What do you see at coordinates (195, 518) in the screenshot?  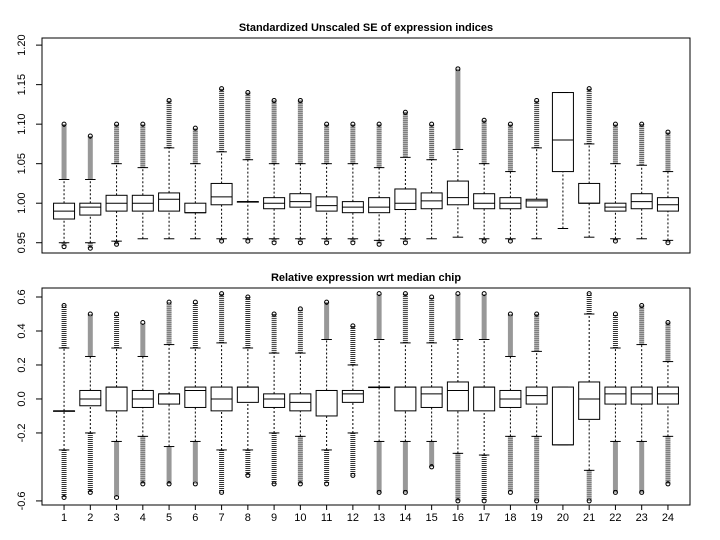 I see `x-tick-label: 6` at bounding box center [195, 518].